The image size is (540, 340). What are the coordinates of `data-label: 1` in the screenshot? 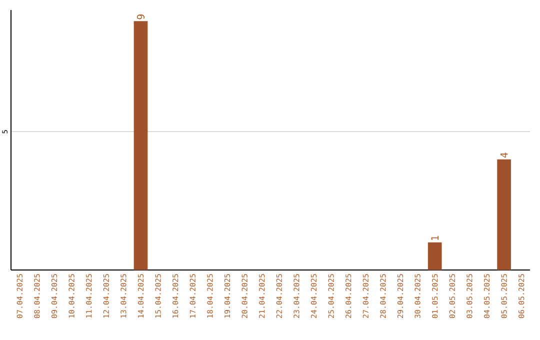 It's located at (434, 238).